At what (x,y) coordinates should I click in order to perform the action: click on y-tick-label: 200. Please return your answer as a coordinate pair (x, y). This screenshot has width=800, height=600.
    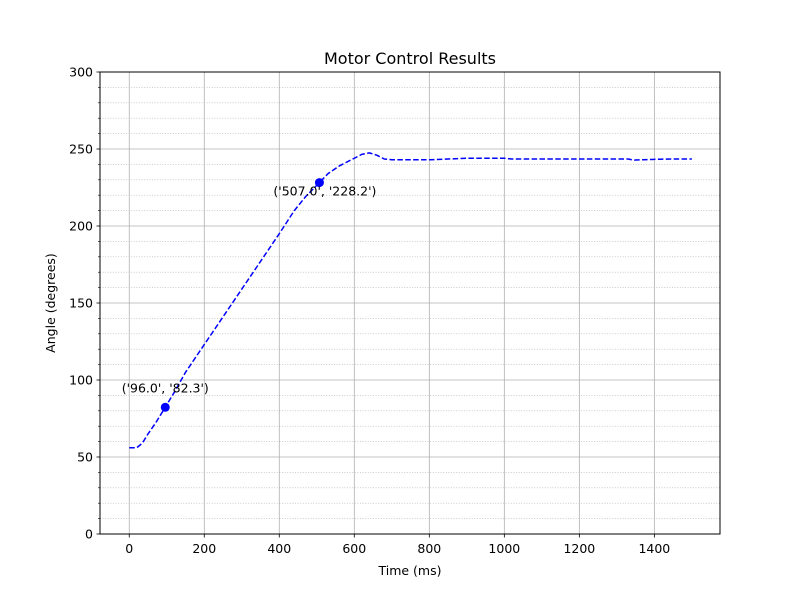
    Looking at the image, I should click on (81, 226).